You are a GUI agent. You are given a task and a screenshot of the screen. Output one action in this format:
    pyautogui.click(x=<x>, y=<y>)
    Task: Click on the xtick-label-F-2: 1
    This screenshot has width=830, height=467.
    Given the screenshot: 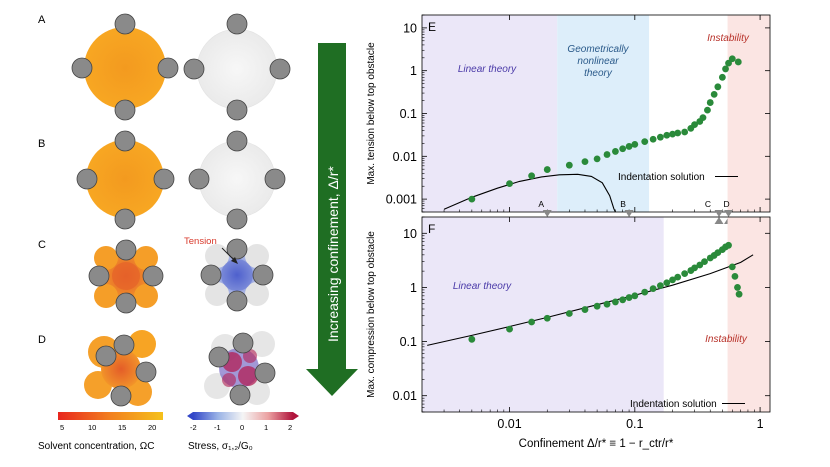 What is the action you would take?
    pyautogui.click(x=760, y=424)
    